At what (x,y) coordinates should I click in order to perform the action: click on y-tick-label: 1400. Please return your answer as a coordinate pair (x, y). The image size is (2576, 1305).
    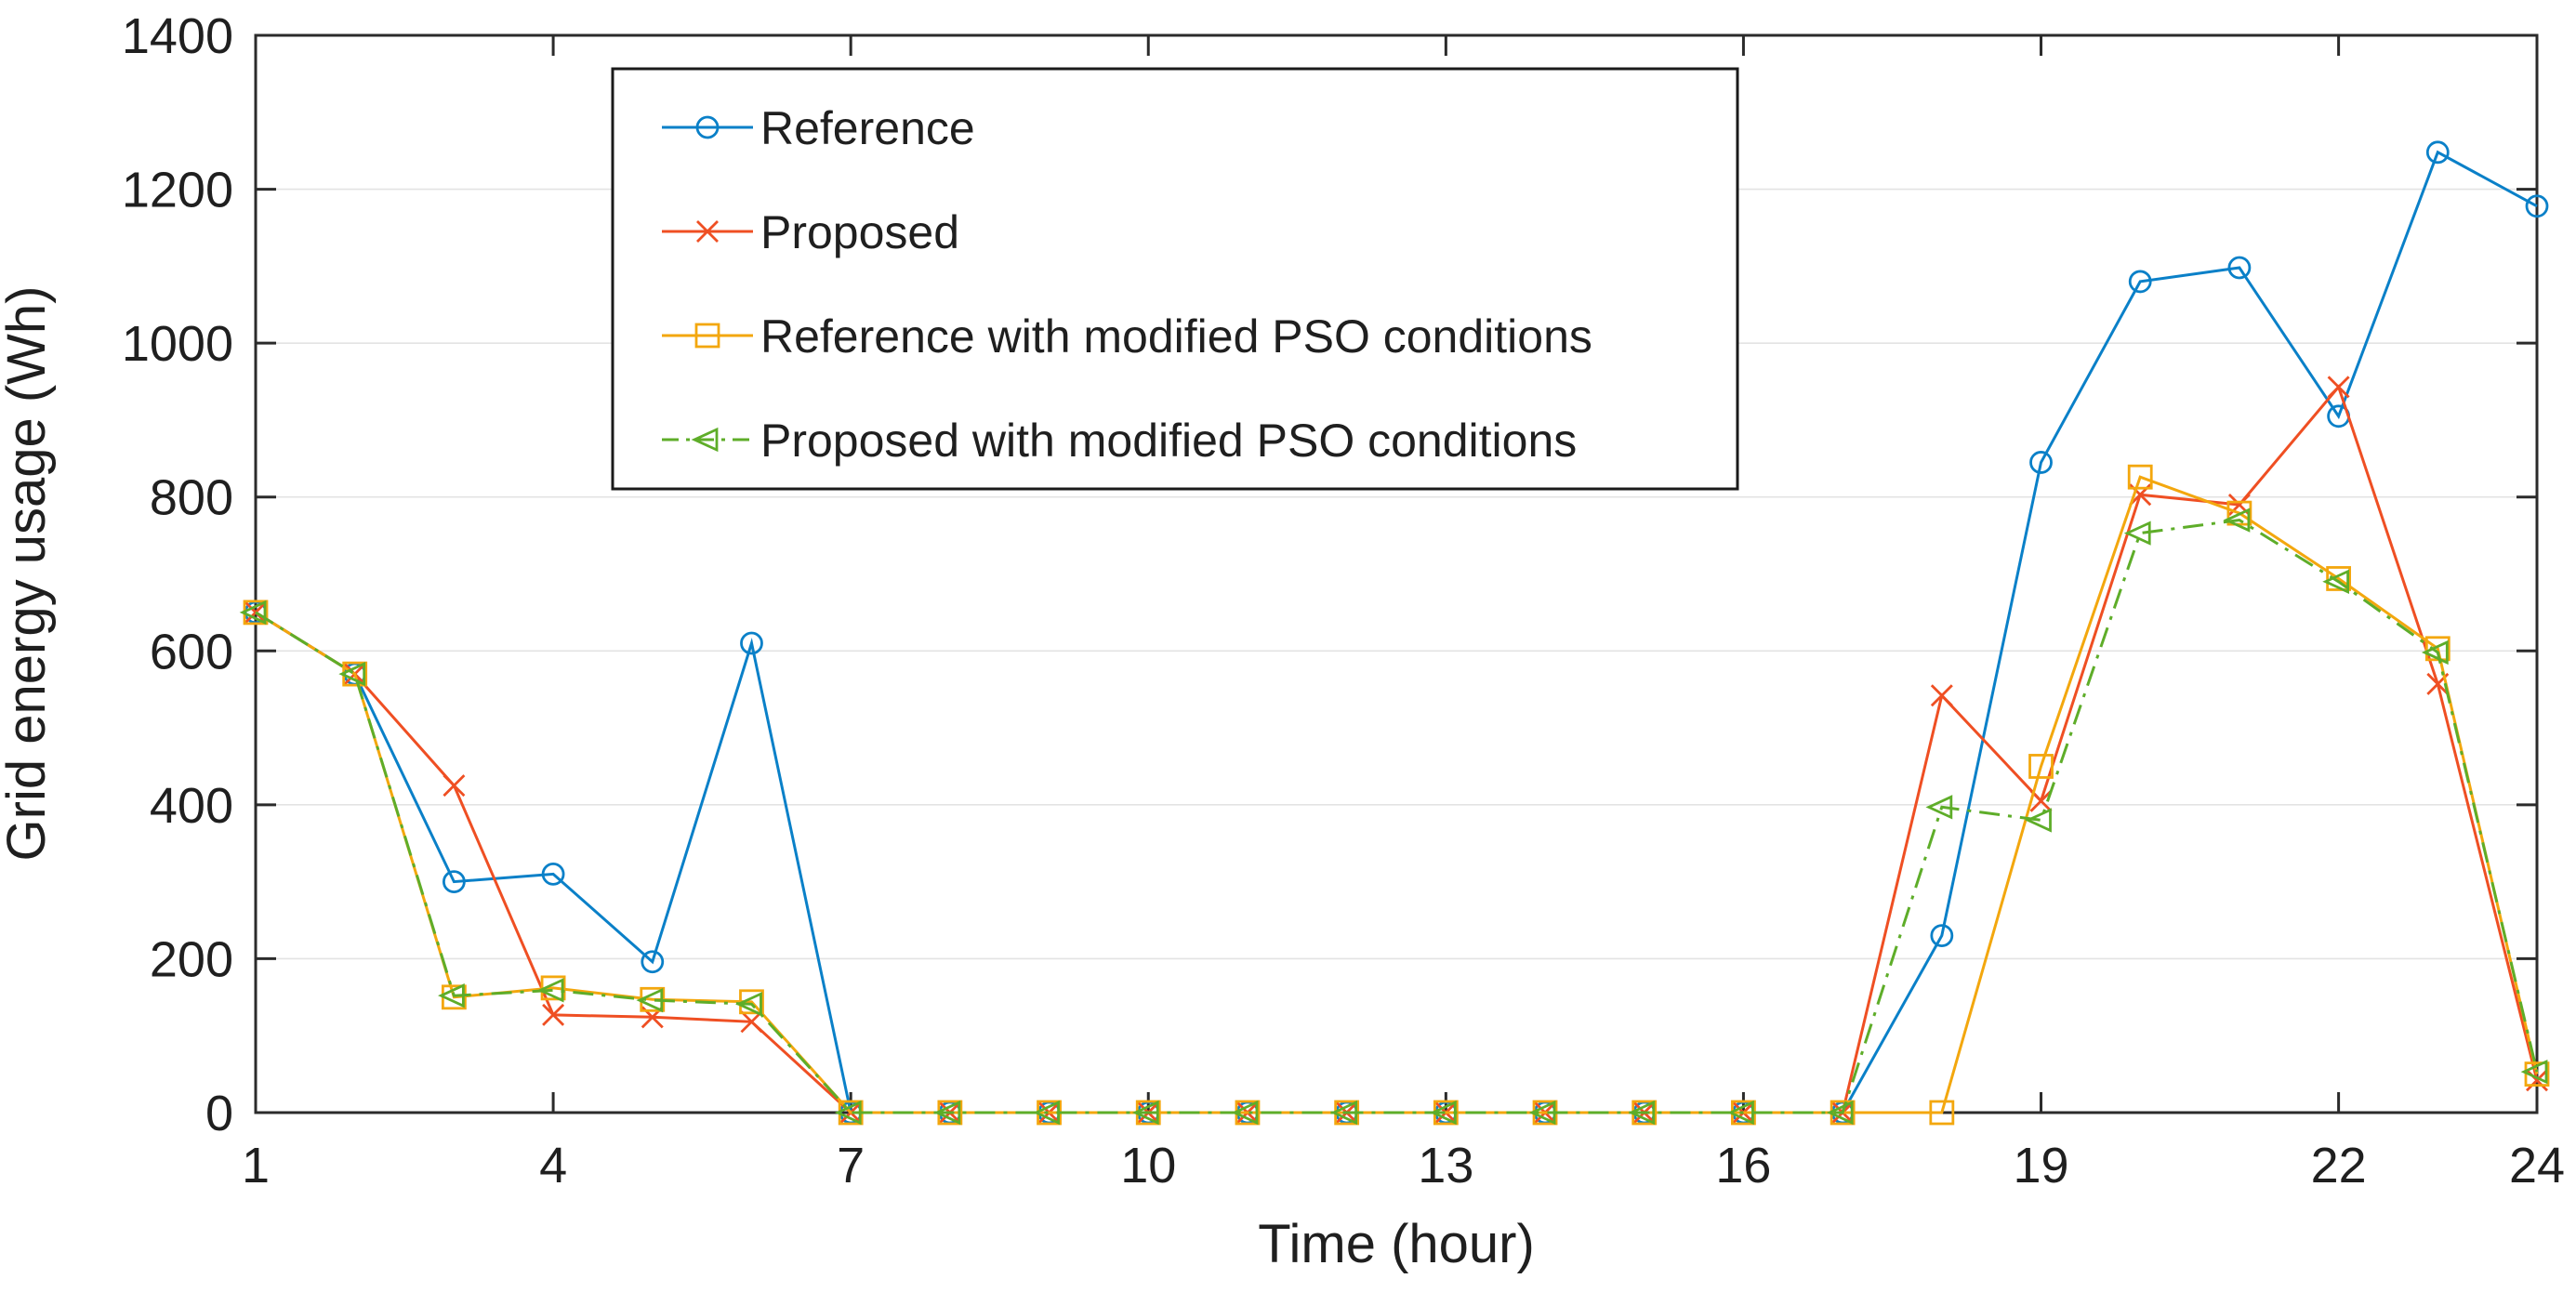
    Looking at the image, I should click on (177, 36).